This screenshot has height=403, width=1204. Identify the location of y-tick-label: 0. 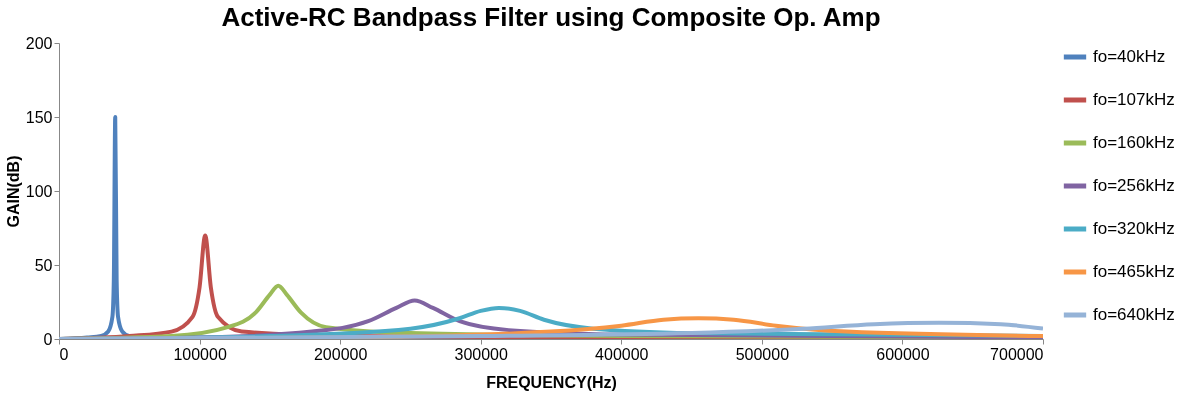
(48, 339).